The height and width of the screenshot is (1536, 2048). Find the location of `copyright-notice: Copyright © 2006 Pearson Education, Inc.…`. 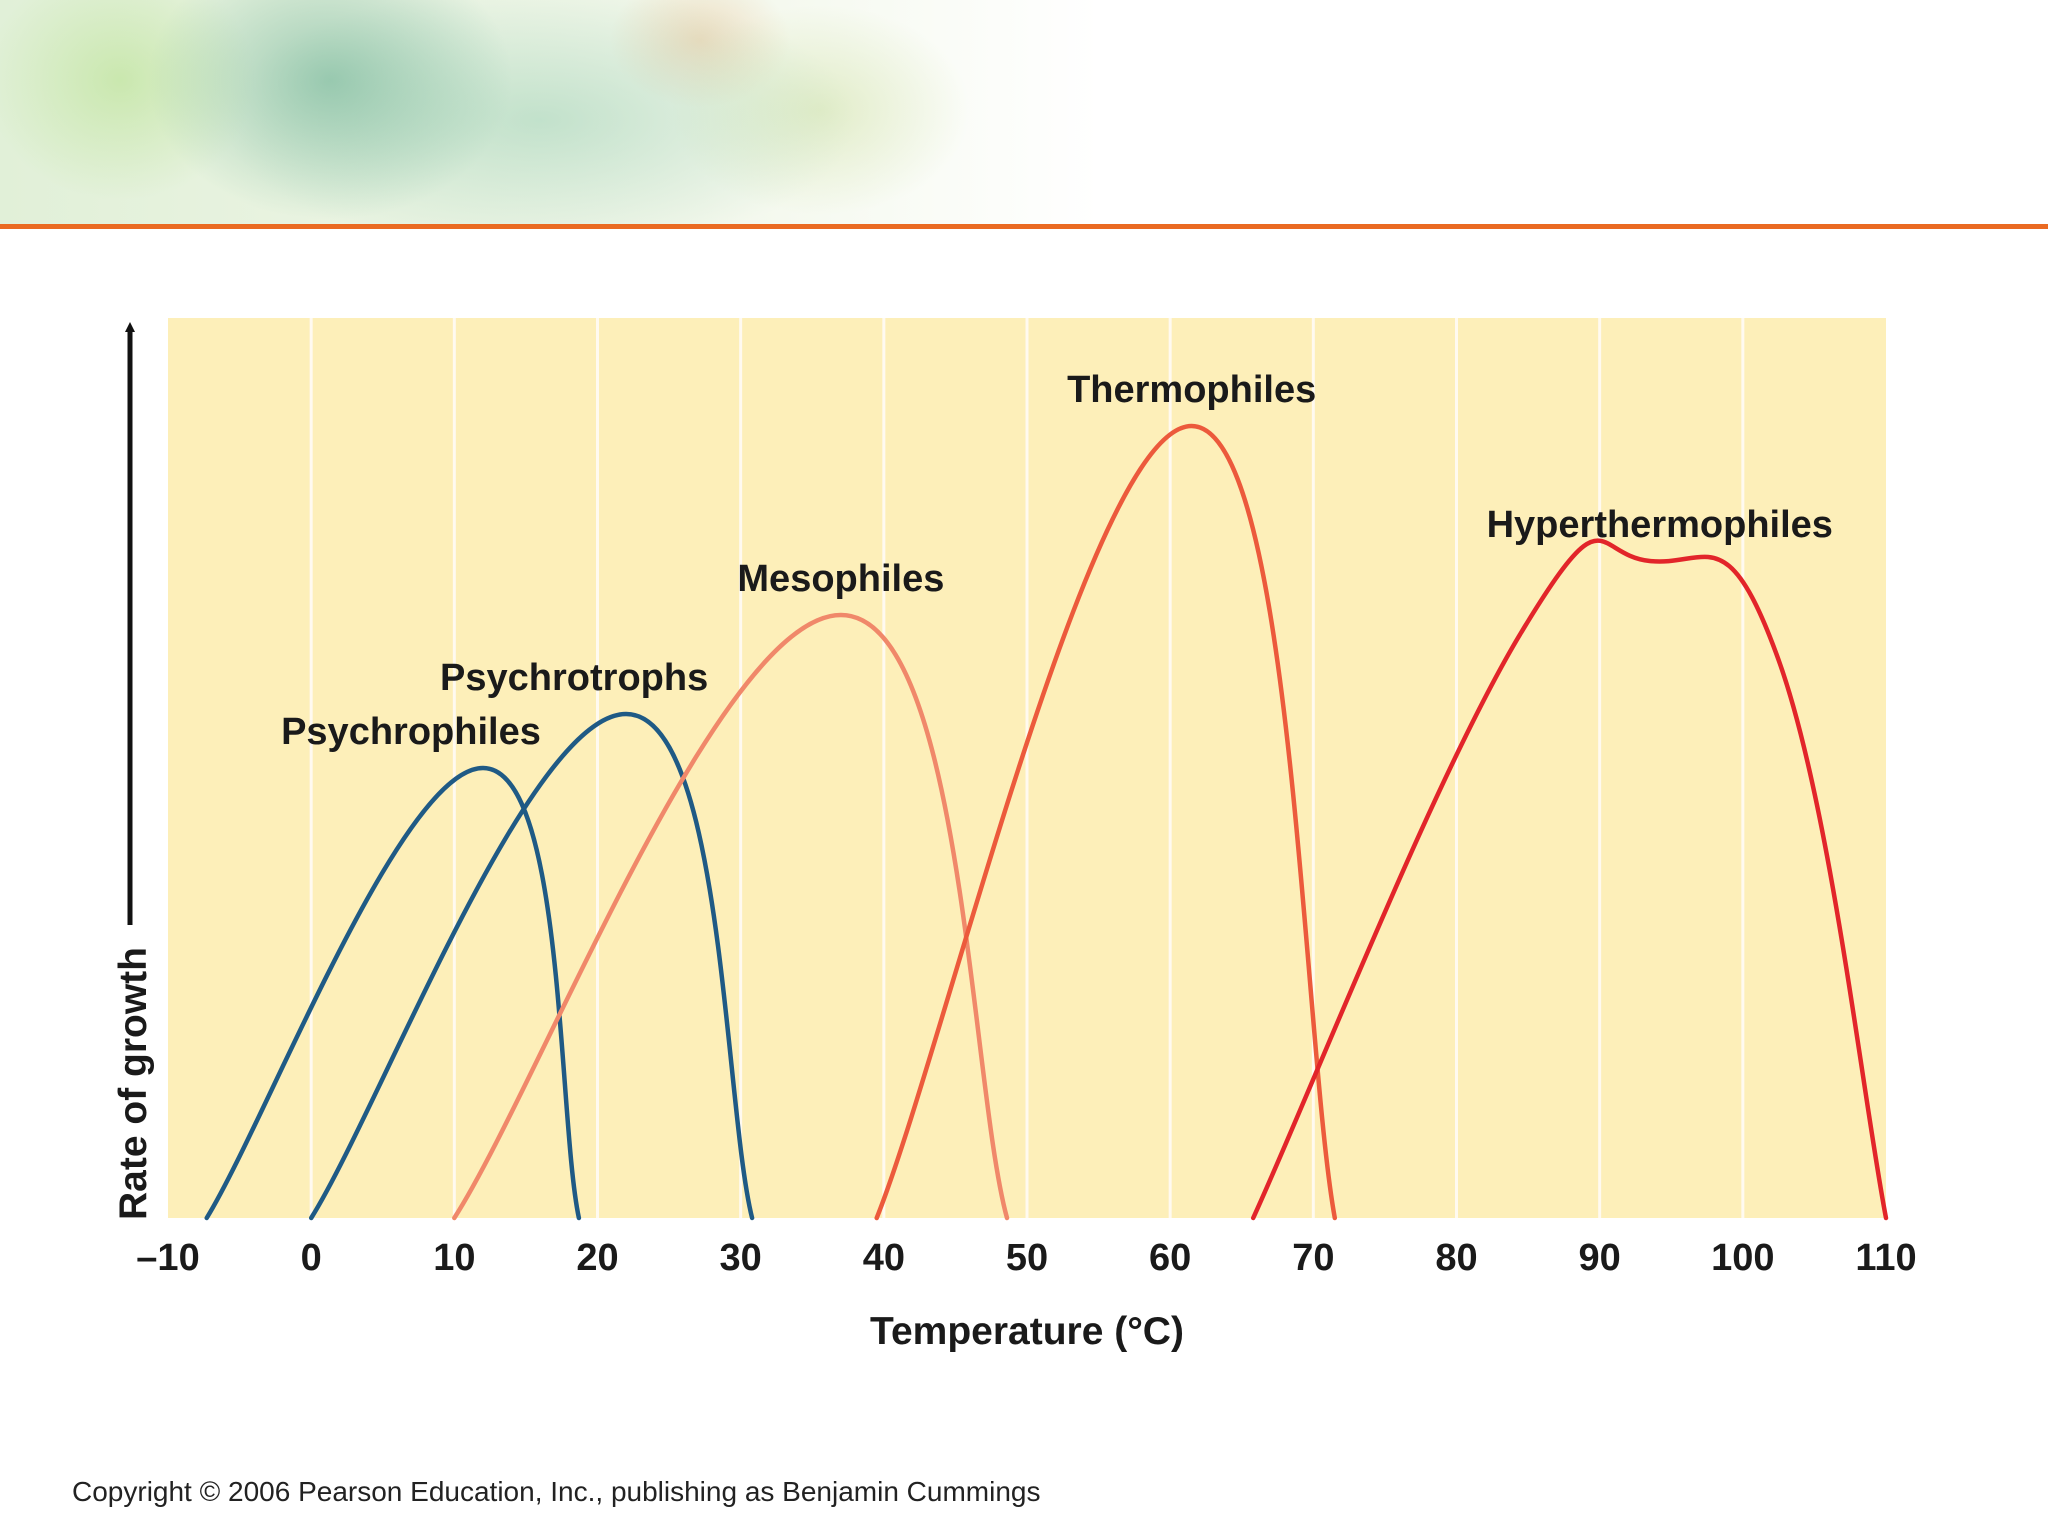

copyright-notice: Copyright © 2006 Pearson Education, Inc.… is located at coordinates (556, 1491).